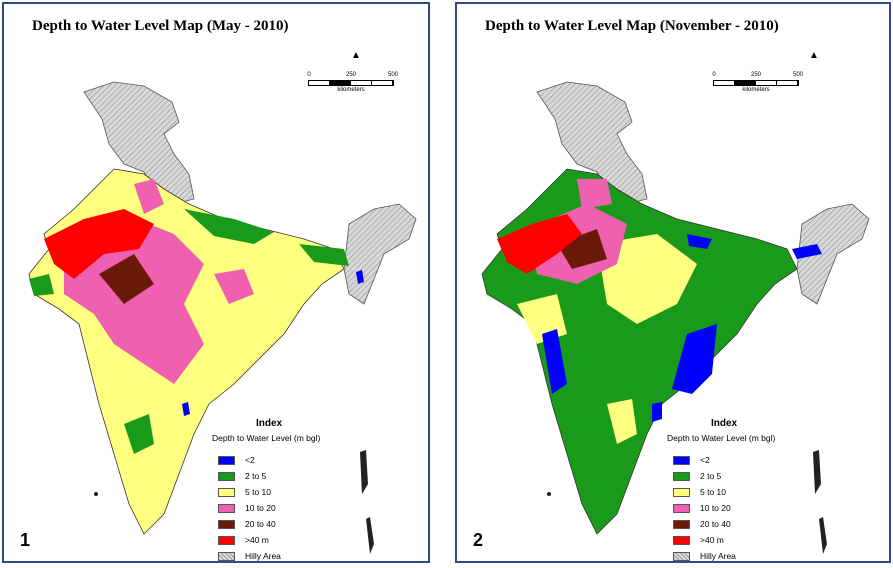 Image resolution: width=893 pixels, height=568 pixels. What do you see at coordinates (622, 421) in the screenshot?
I see `zone-5-10-c` at bounding box center [622, 421].